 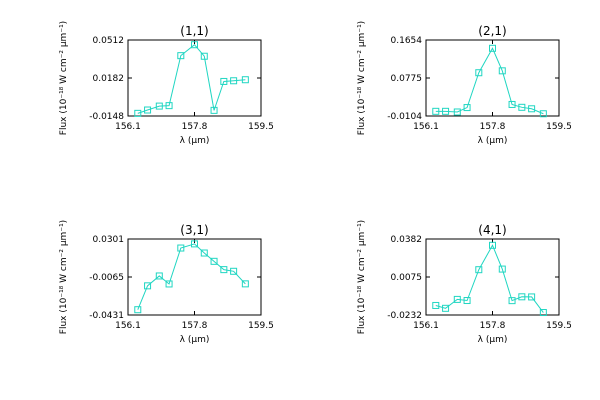 I want to click on y-tick-label-4-3: 0.0382, so click(x=407, y=240).